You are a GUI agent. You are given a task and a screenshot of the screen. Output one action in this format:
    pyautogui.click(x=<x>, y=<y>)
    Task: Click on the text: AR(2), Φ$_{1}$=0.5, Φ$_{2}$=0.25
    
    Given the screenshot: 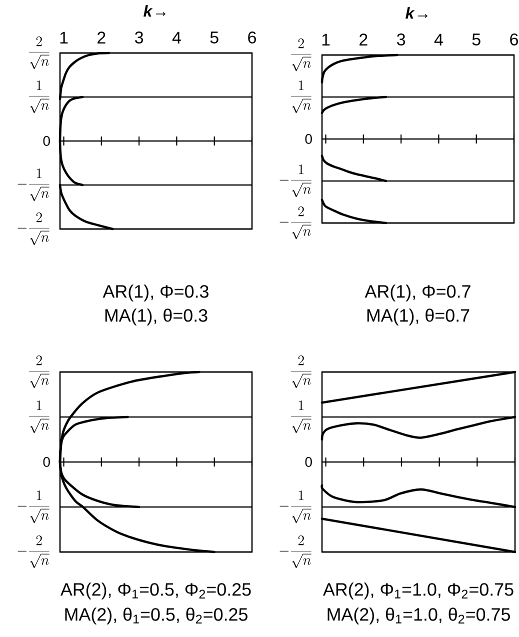 What is the action you would take?
    pyautogui.click(x=155, y=591)
    